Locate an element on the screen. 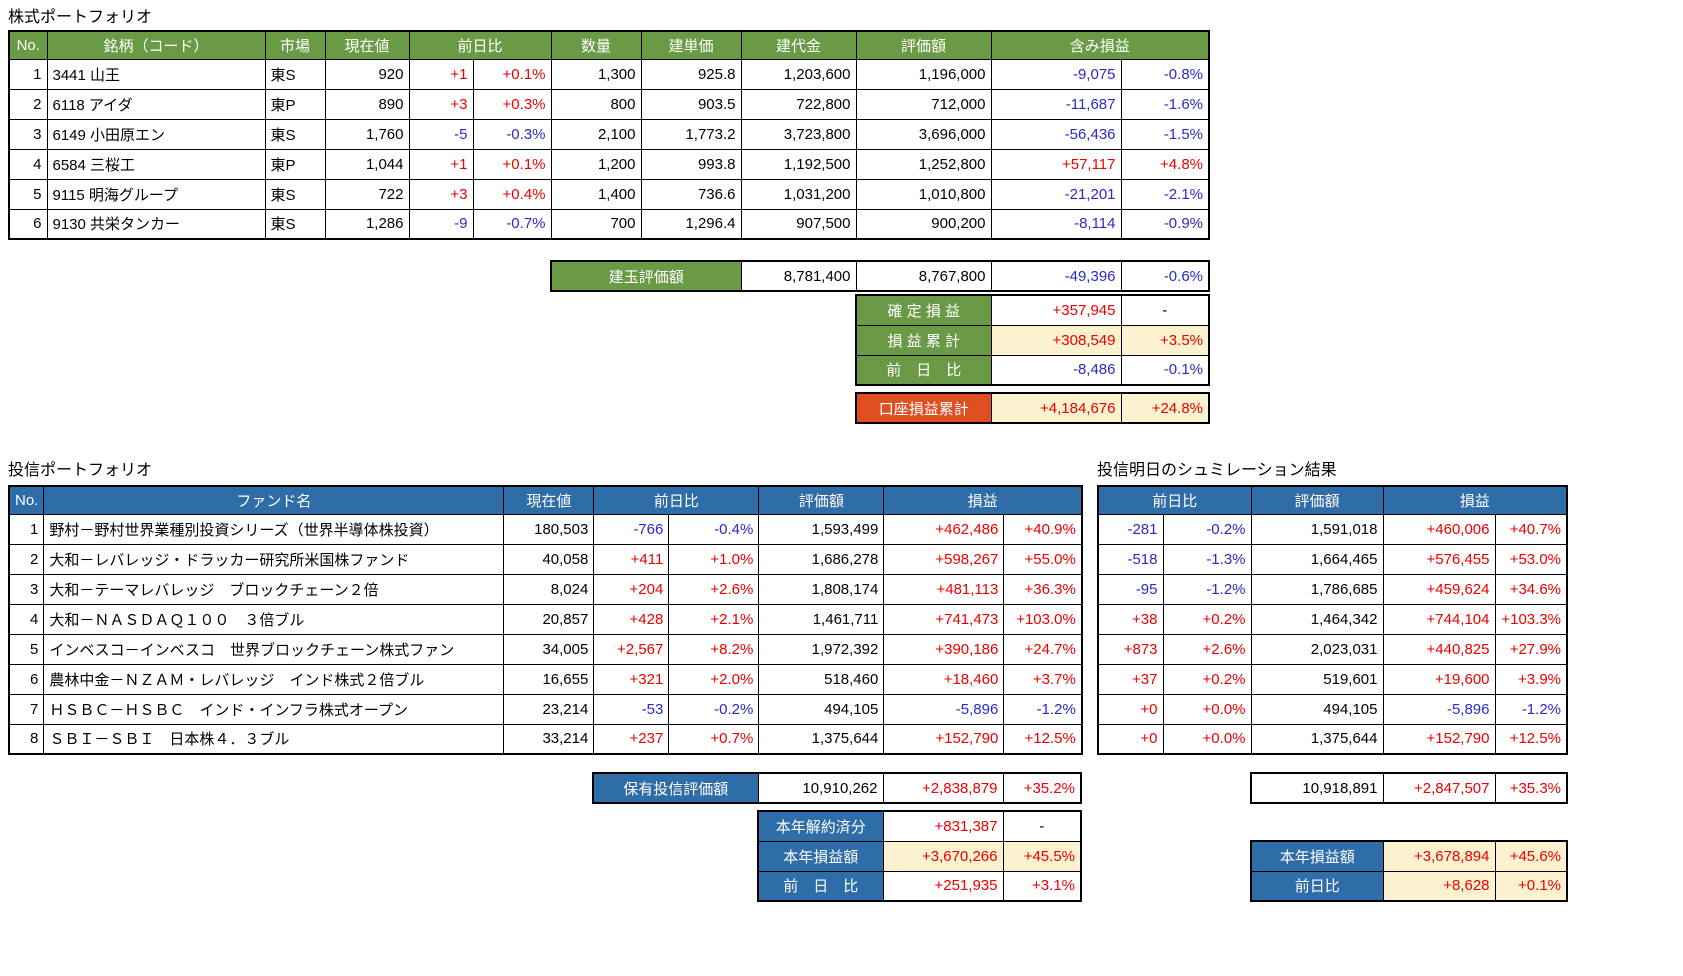 The height and width of the screenshot is (976, 1683). fund-cell-no: 5 is located at coordinates (26, 649).